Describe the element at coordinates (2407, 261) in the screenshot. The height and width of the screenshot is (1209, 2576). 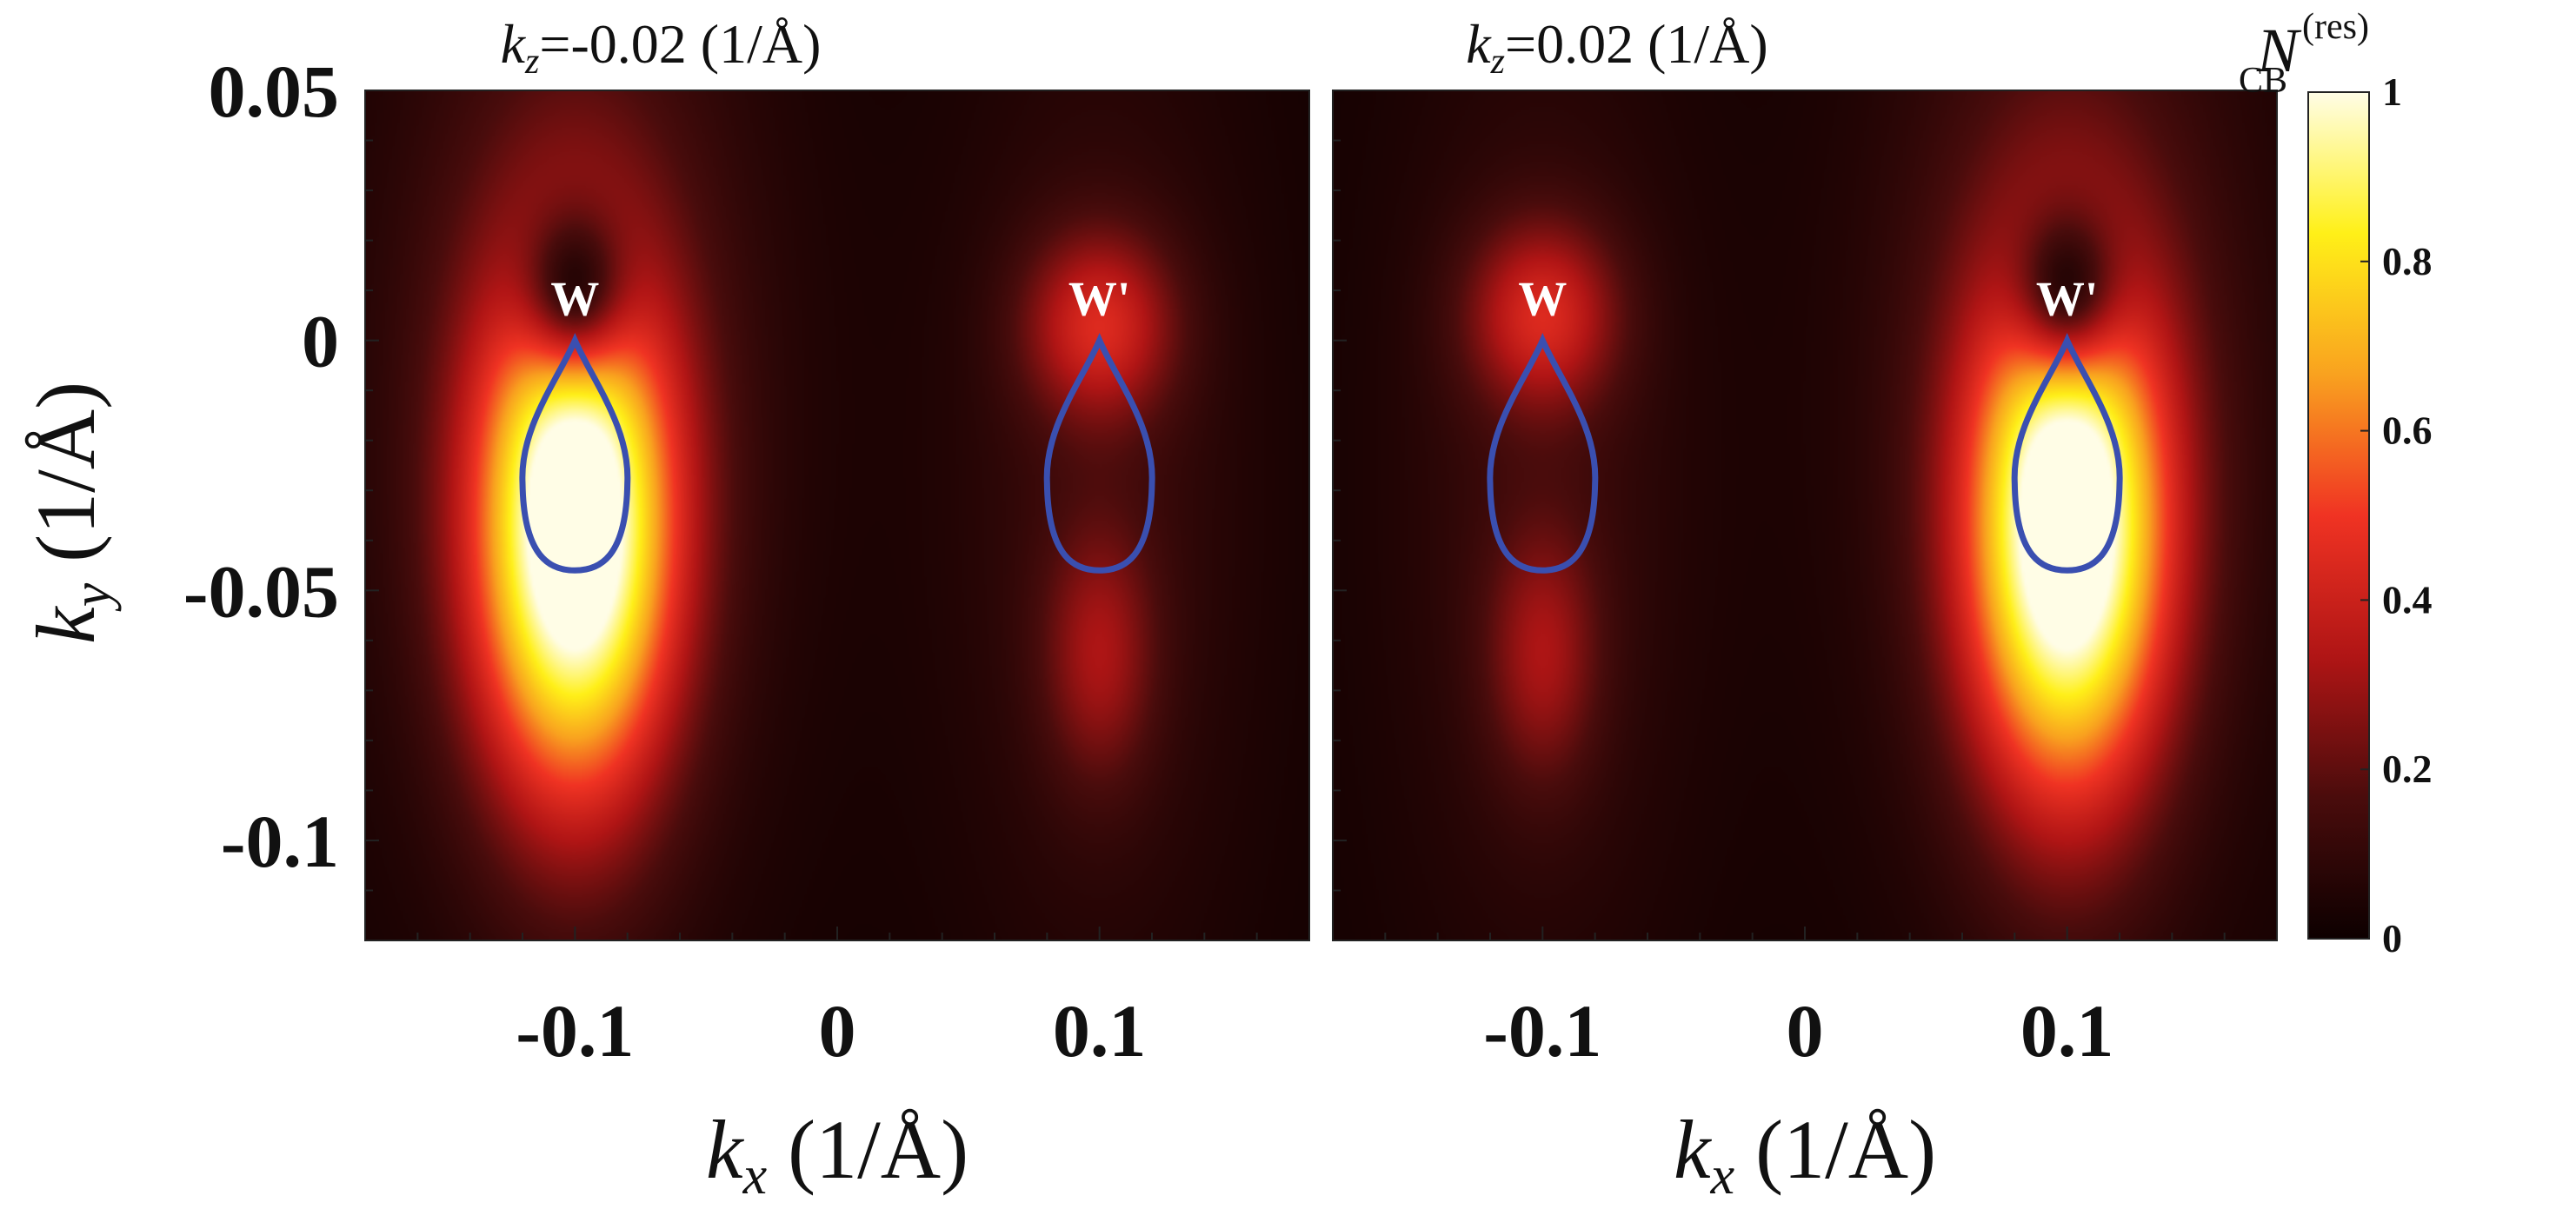
I see `colorbar-tick-label: 0.8` at that location.